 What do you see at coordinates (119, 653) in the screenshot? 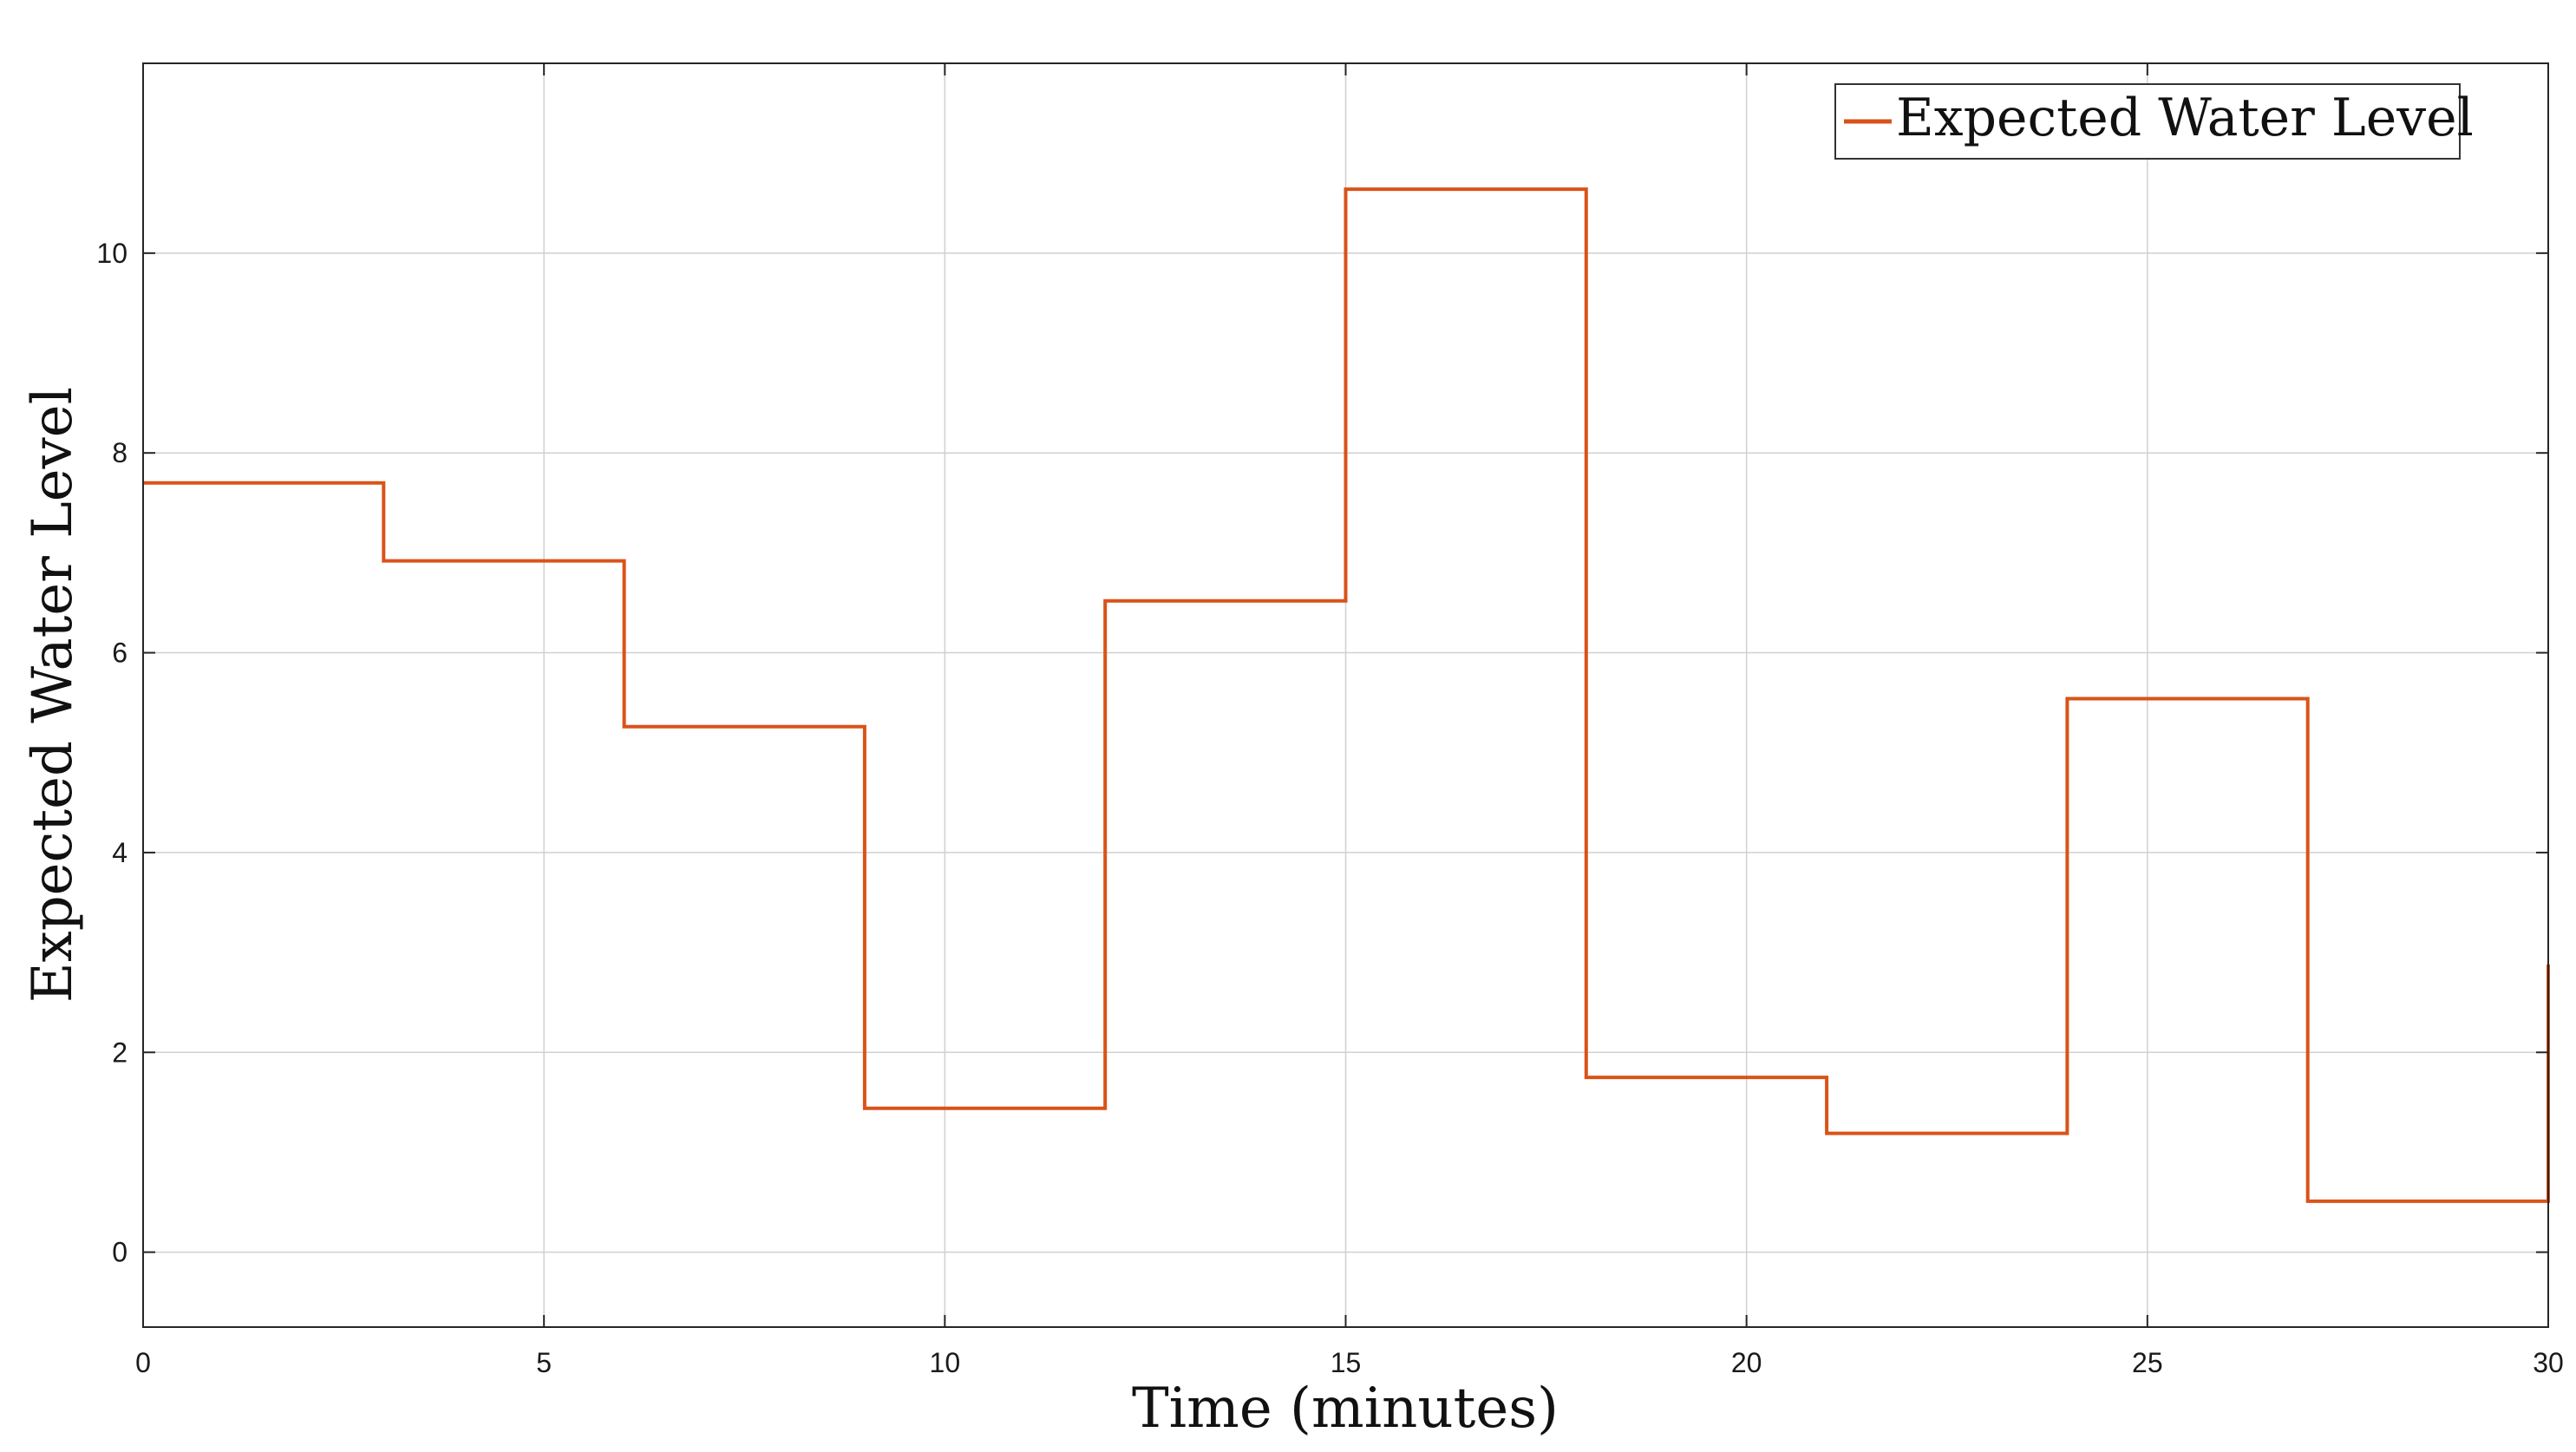
I see `y-tick-label: 6` at bounding box center [119, 653].